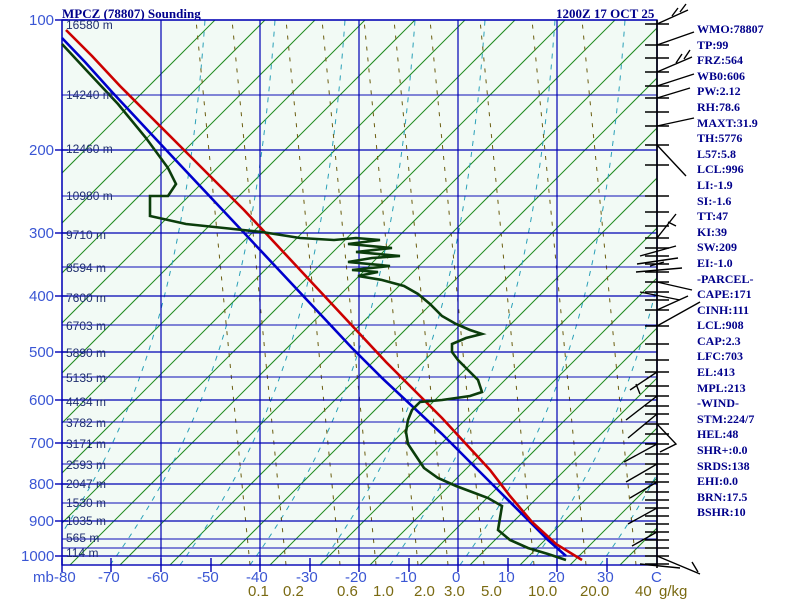 Image resolution: width=800 pixels, height=600 pixels. Describe the element at coordinates (383, 591) in the screenshot. I see `mixing-tick-1.0: 1.0` at that location.